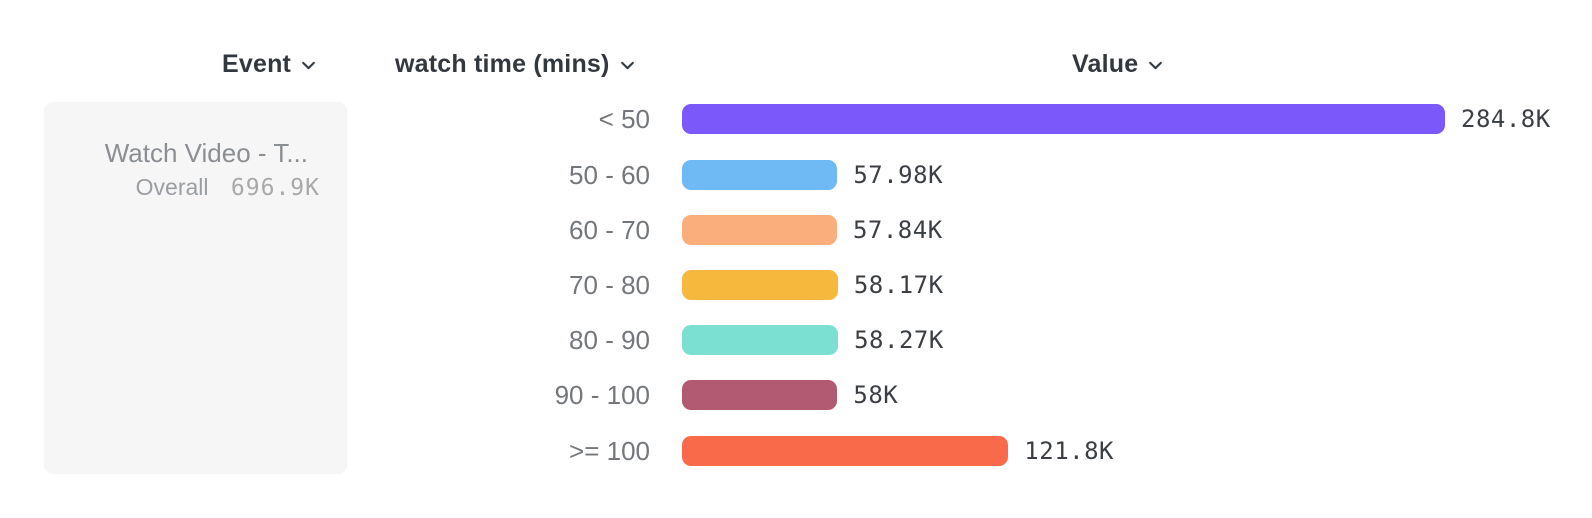  Describe the element at coordinates (609, 285) in the screenshot. I see `category-label: 70 - 80` at that location.